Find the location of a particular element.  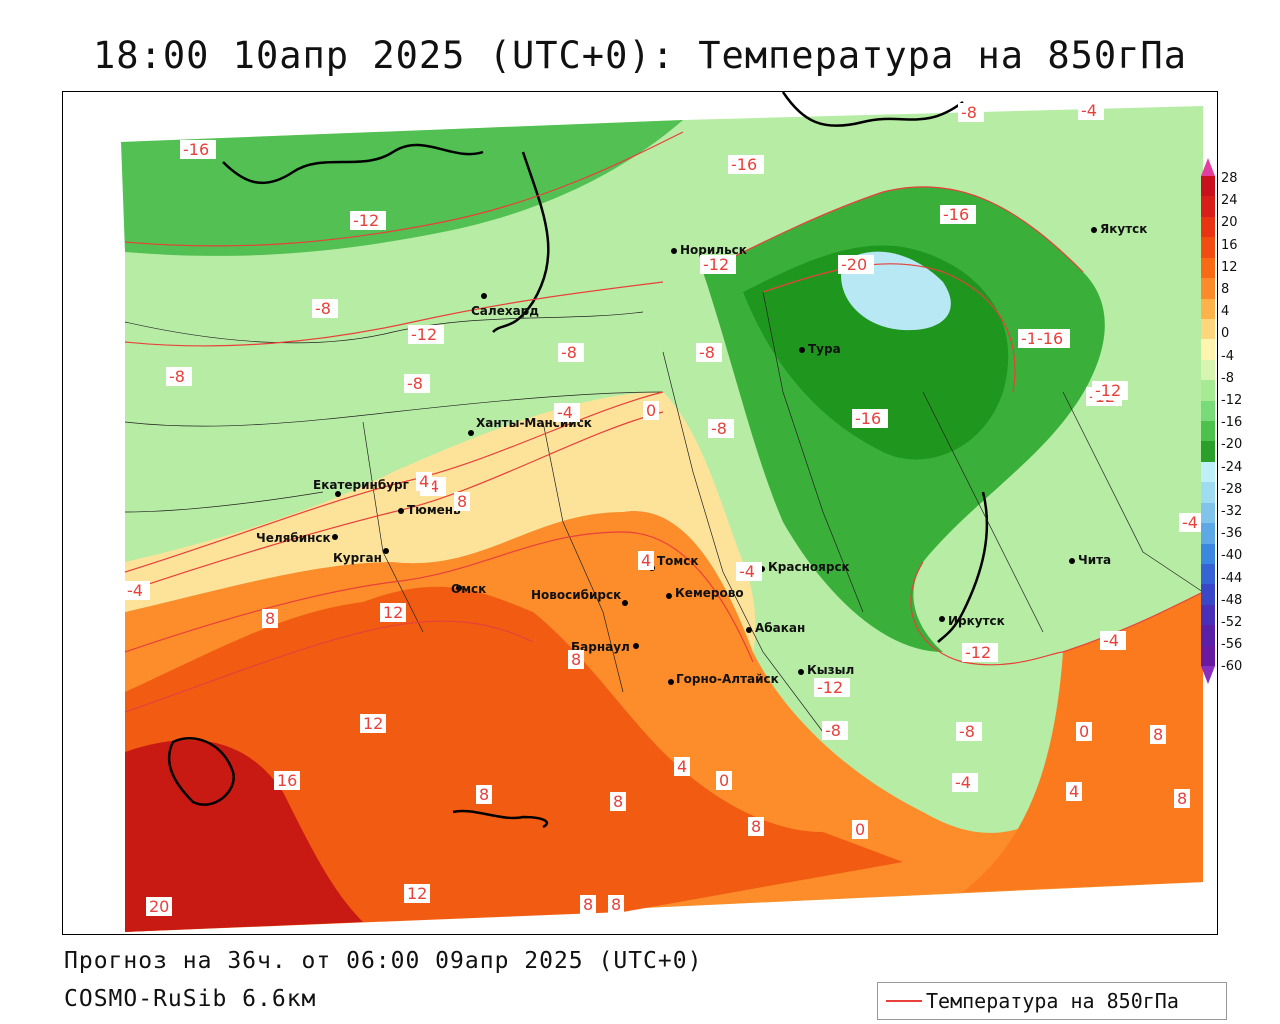

colorbar-label: -16 is located at coordinates (1232, 423).